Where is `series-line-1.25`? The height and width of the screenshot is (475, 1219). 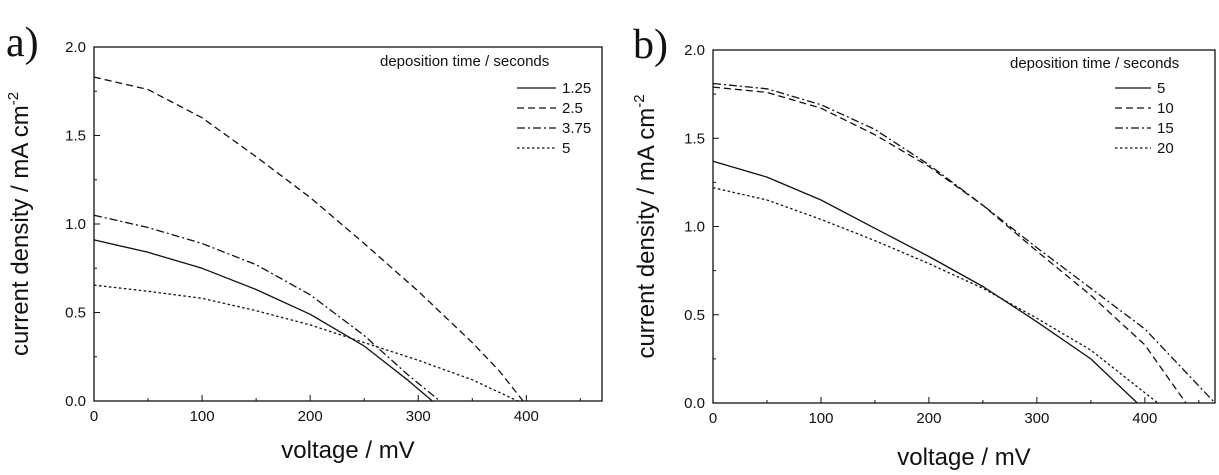 series-line-1.25 is located at coordinates (263, 320).